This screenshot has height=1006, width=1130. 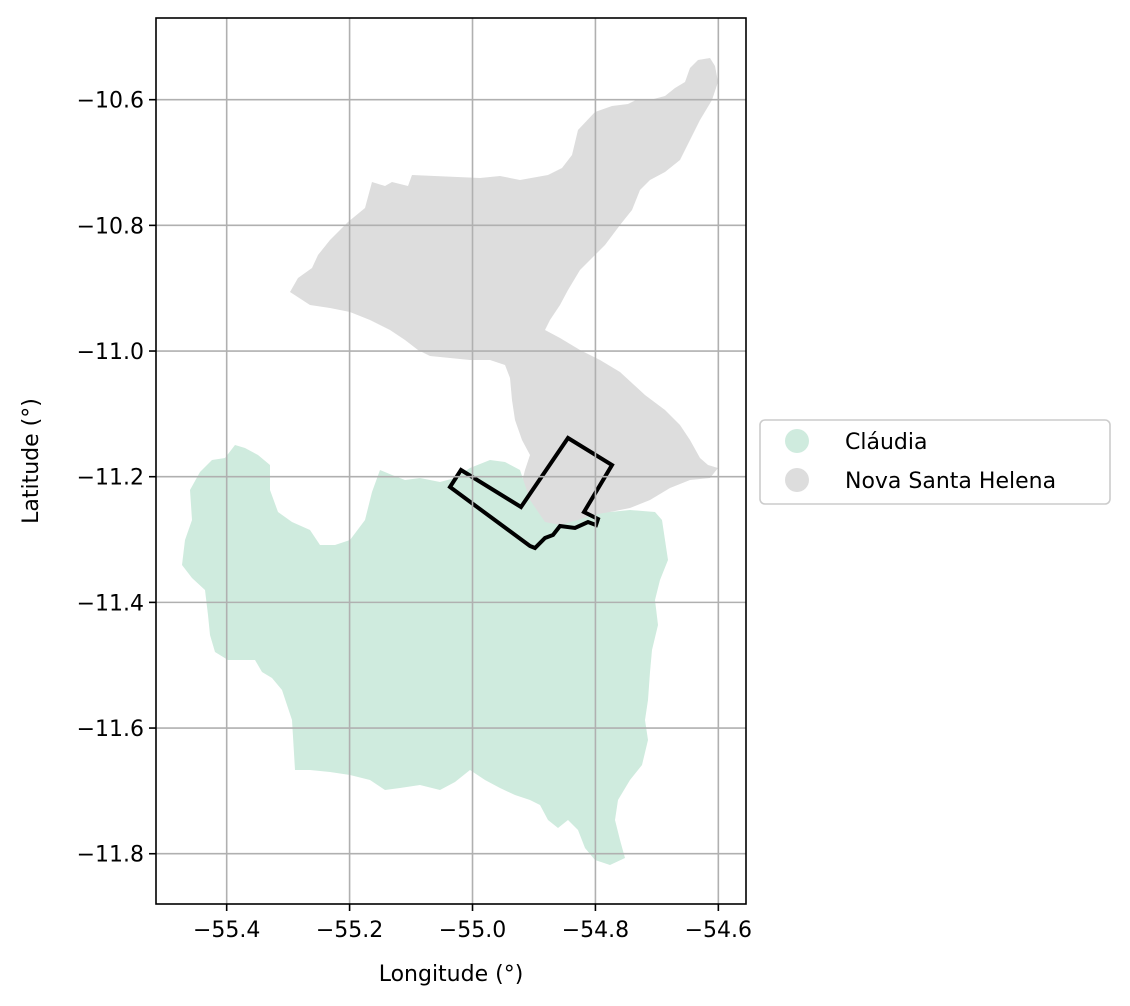 I want to click on x-axis-label: Longitude (°), so click(x=451, y=974).